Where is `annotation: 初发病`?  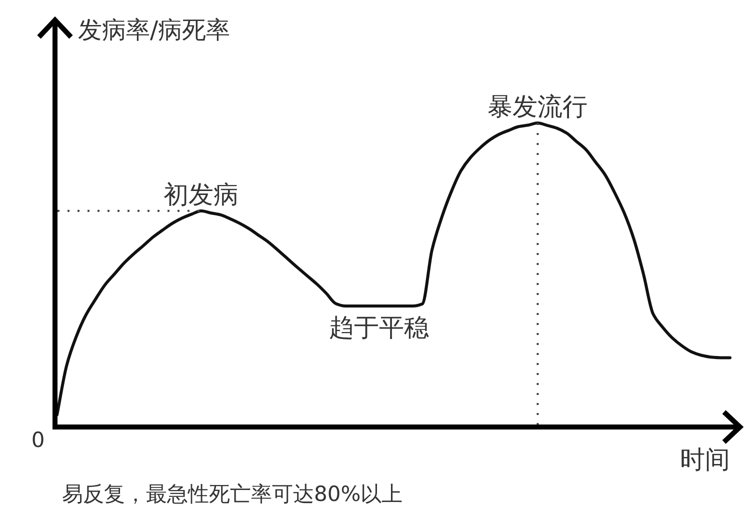 annotation: 初发病 is located at coordinates (201, 194).